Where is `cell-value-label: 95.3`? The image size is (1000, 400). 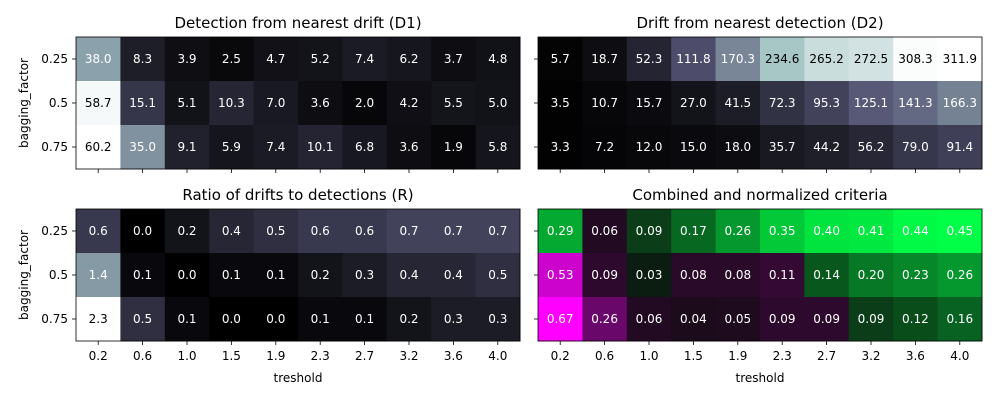 cell-value-label: 95.3 is located at coordinates (826, 103).